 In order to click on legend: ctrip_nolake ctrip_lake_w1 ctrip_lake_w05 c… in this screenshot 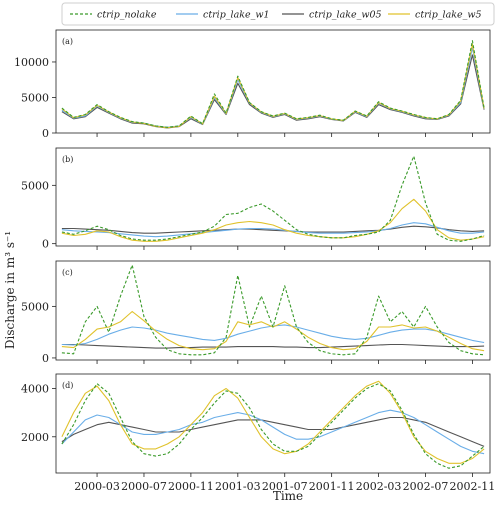, I will do `click(278, 14)`.